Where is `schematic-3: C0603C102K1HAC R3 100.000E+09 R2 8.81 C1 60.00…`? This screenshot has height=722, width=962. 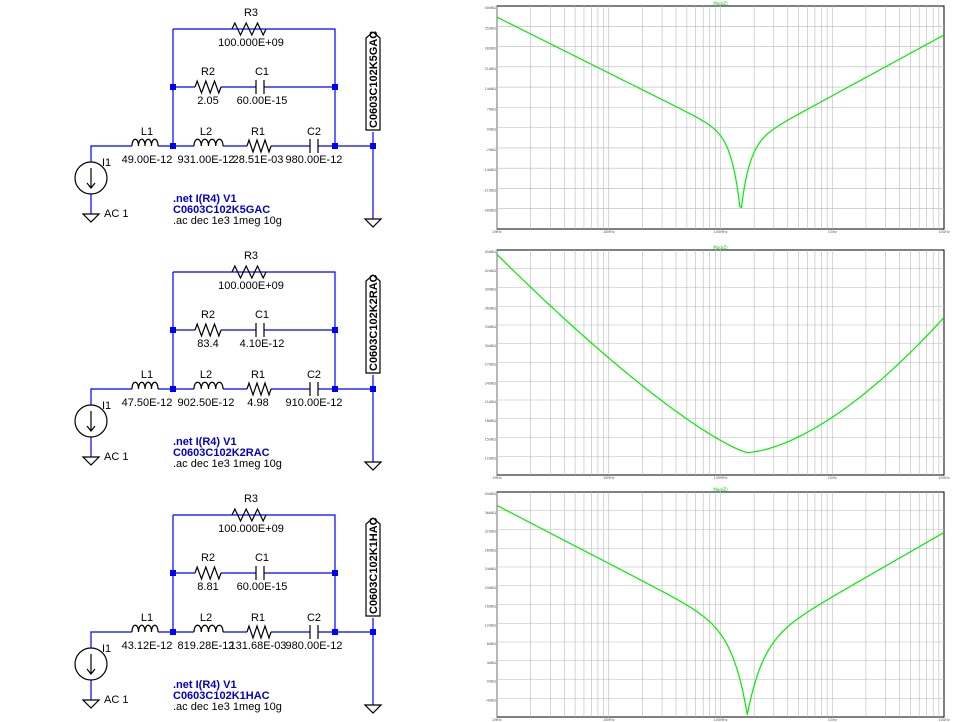 schematic-3: C0603C102K1HAC R3 100.000E+09 R2 8.81 C1 60.00… is located at coordinates (228, 603).